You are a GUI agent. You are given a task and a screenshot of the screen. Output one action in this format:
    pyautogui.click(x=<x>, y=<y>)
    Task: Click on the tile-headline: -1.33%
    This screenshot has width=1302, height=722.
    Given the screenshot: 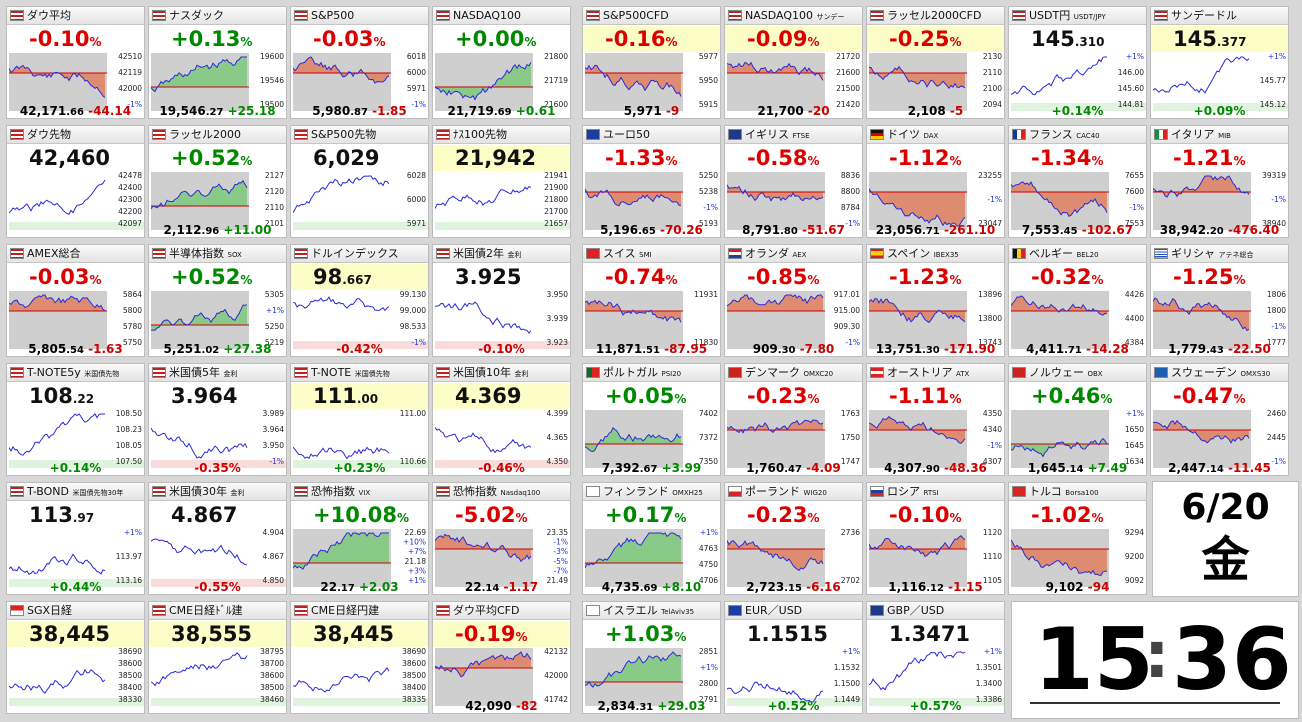 What is the action you would take?
    pyautogui.click(x=651, y=158)
    